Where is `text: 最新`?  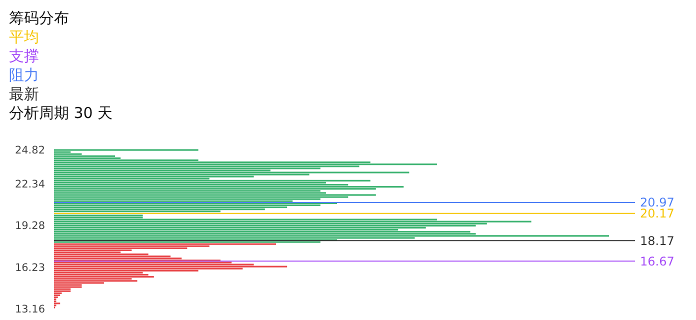 text: 最新 is located at coordinates (24, 94).